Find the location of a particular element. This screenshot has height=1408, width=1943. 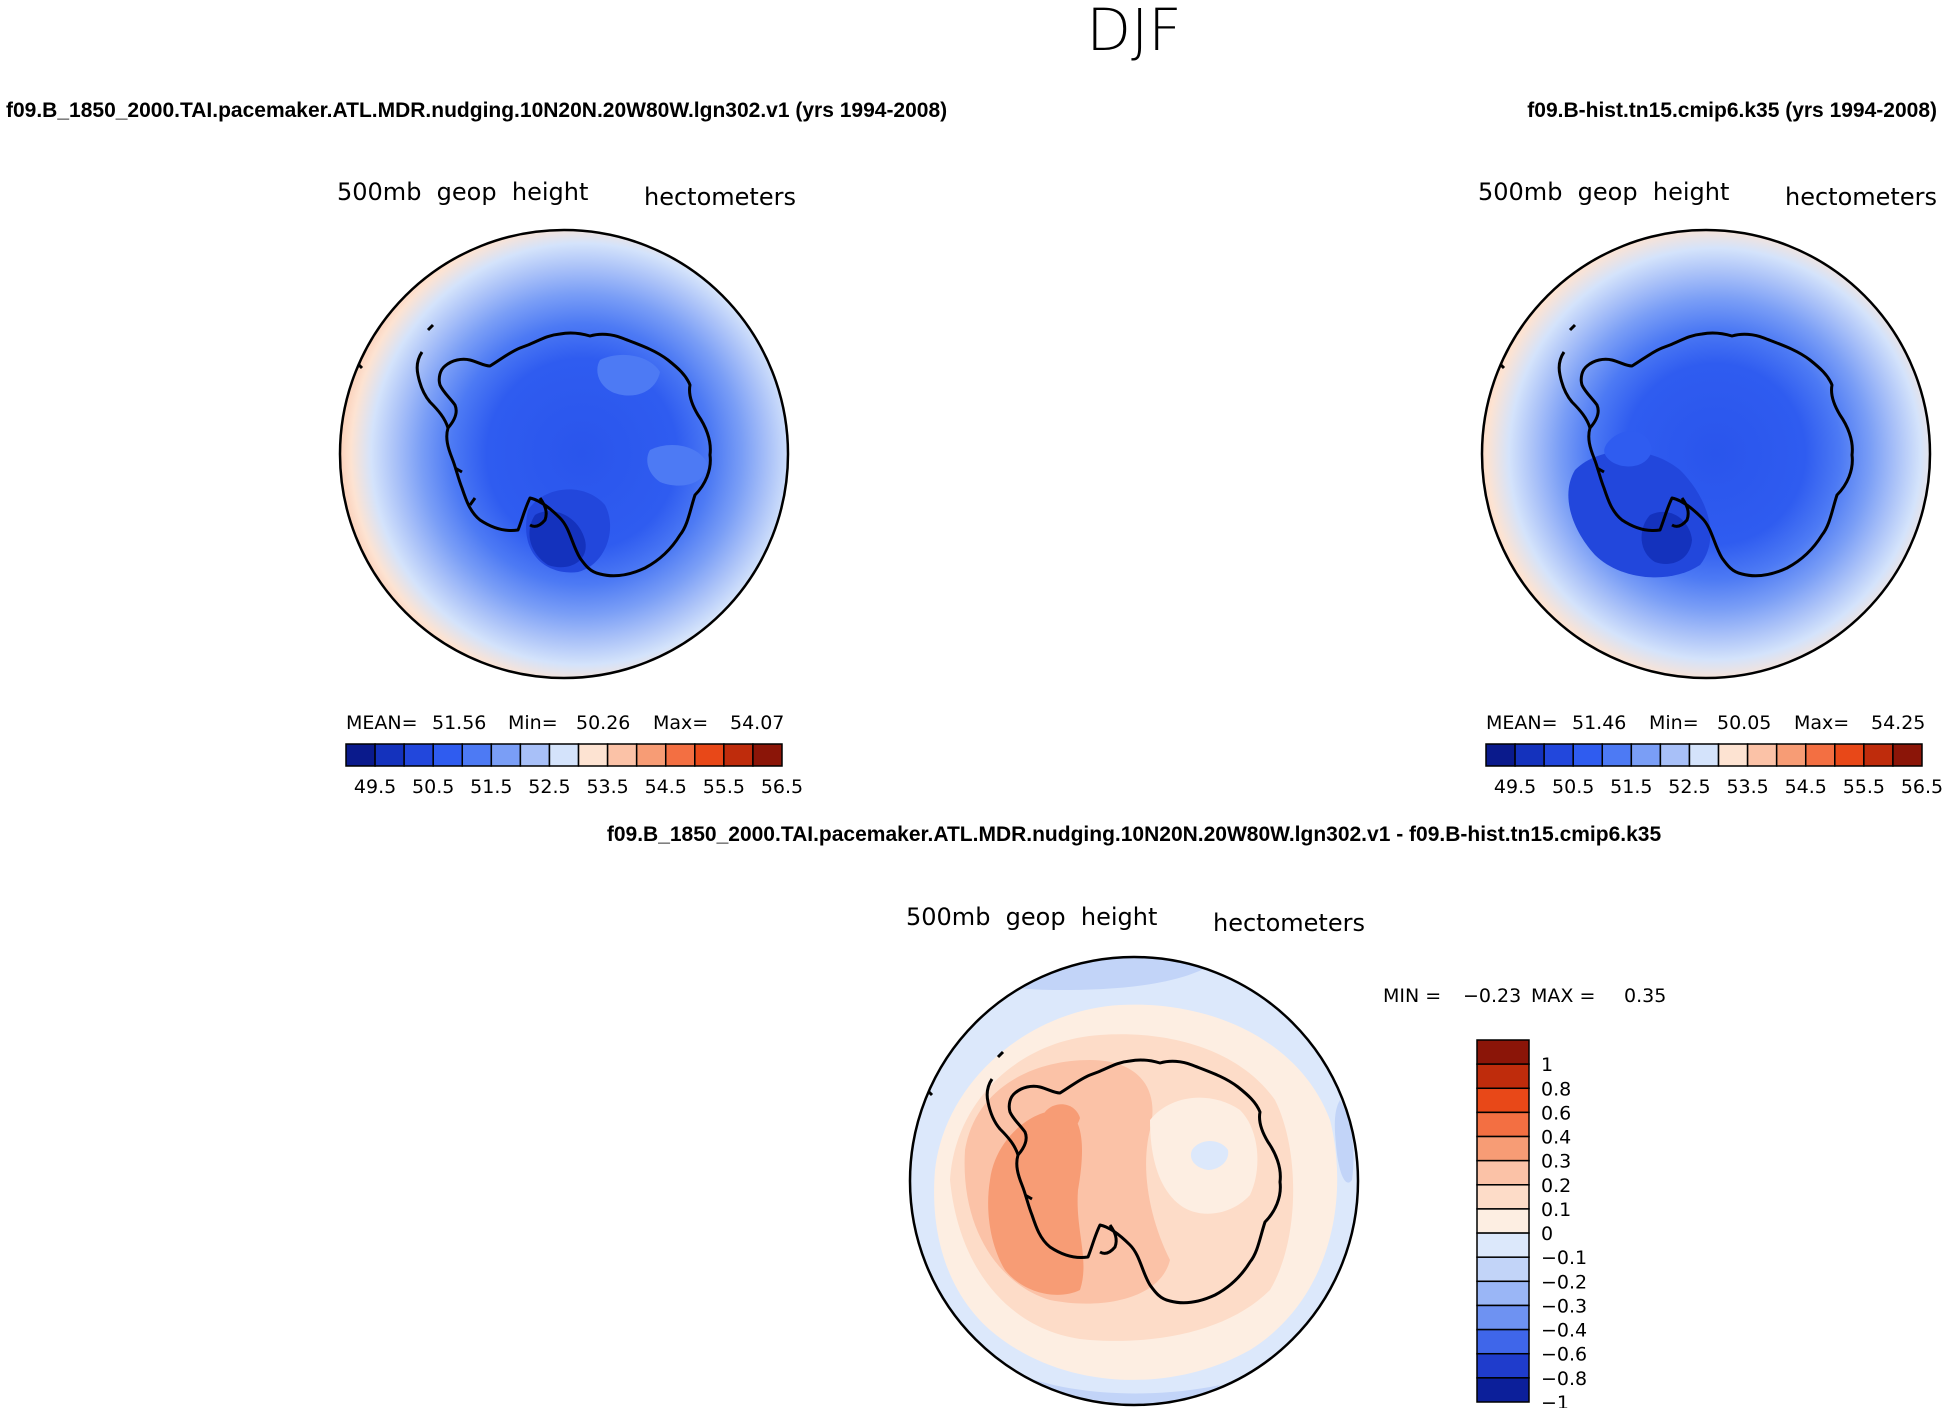

panel-3-right-blue is located at coordinates (1344, 1141).